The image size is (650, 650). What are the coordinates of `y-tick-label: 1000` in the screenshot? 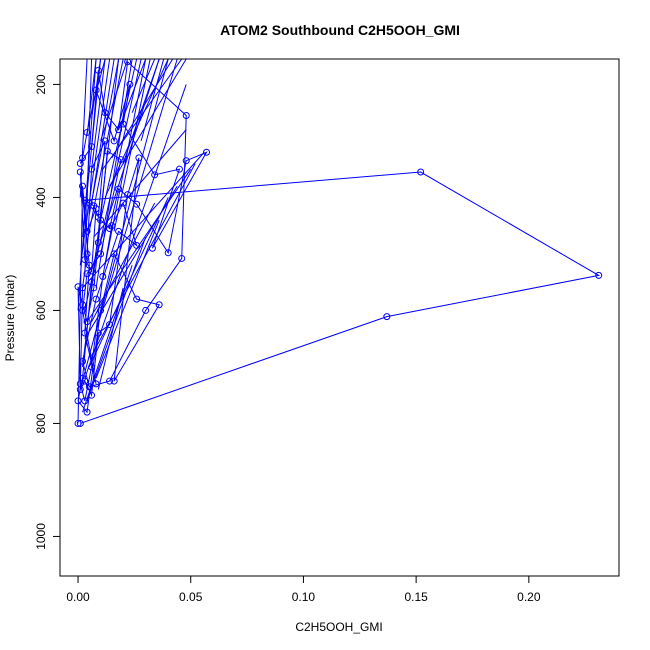 It's located at (41, 536).